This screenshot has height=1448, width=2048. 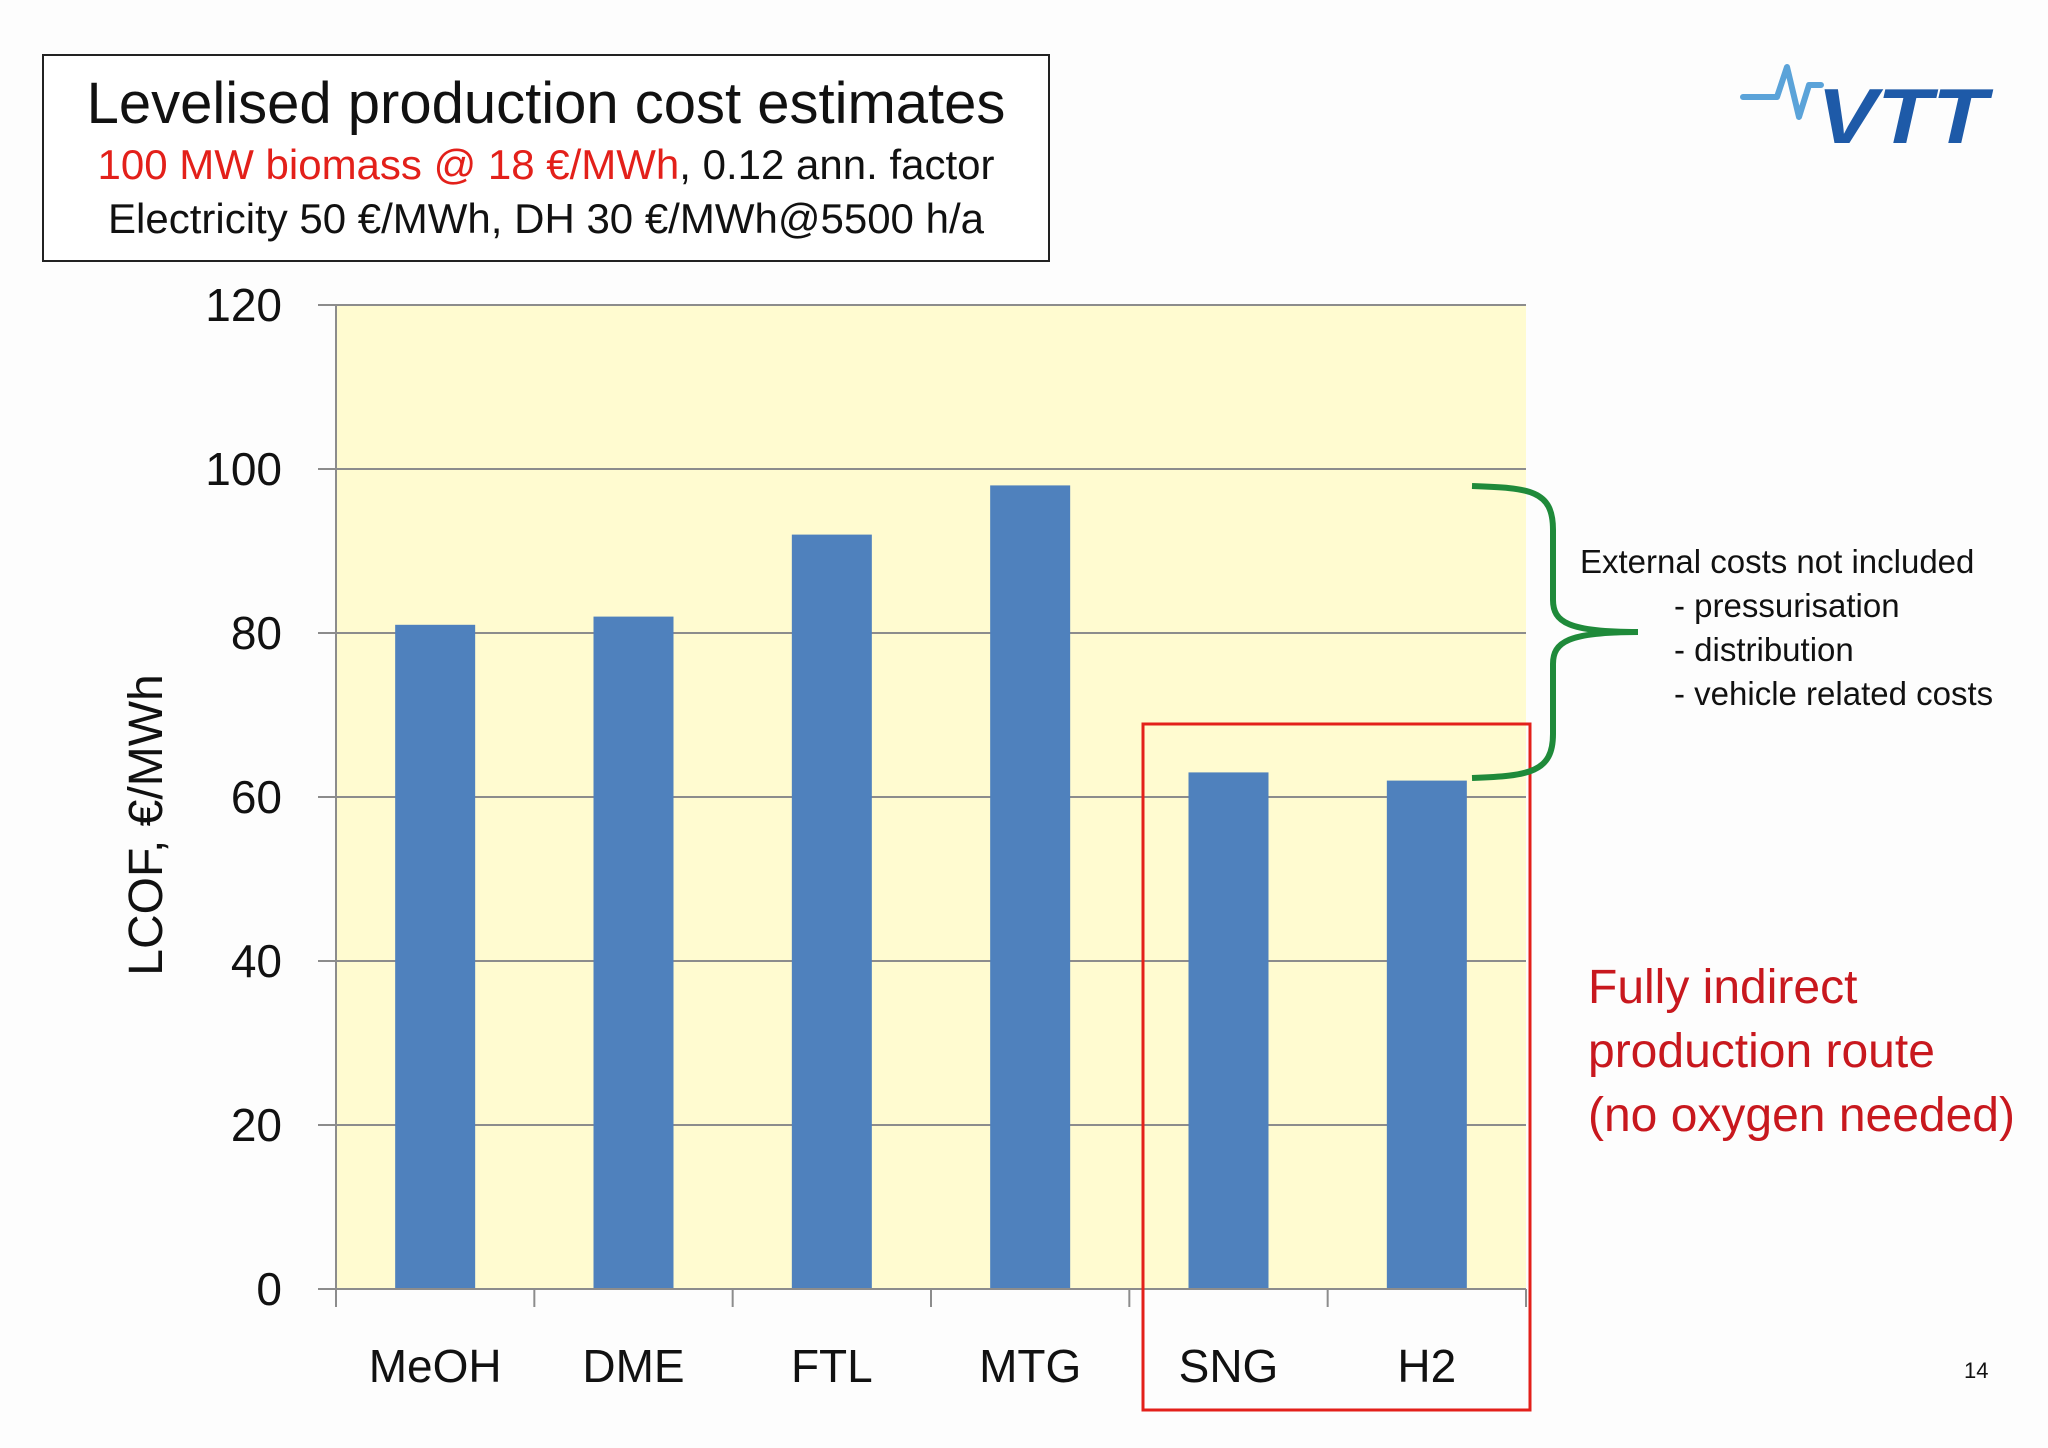 What do you see at coordinates (435, 1366) in the screenshot?
I see `x-tick-label: MeOH` at bounding box center [435, 1366].